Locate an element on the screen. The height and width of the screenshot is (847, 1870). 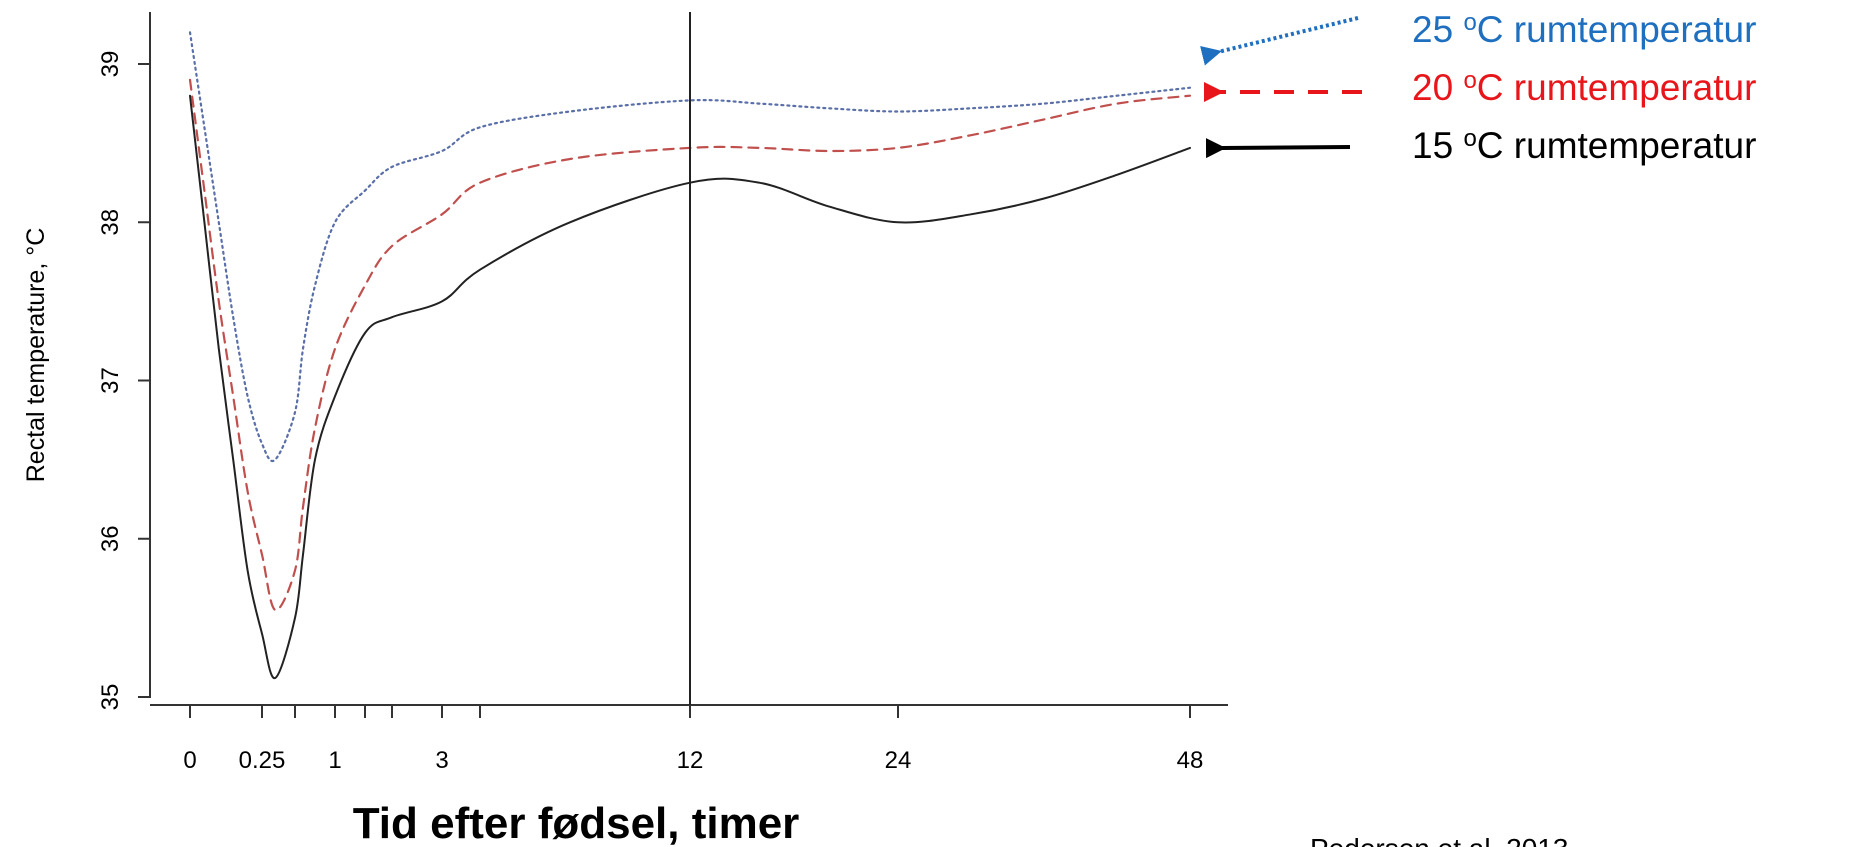
legend-item: 20 oC rumtemperatur is located at coordinates (1480, 87).